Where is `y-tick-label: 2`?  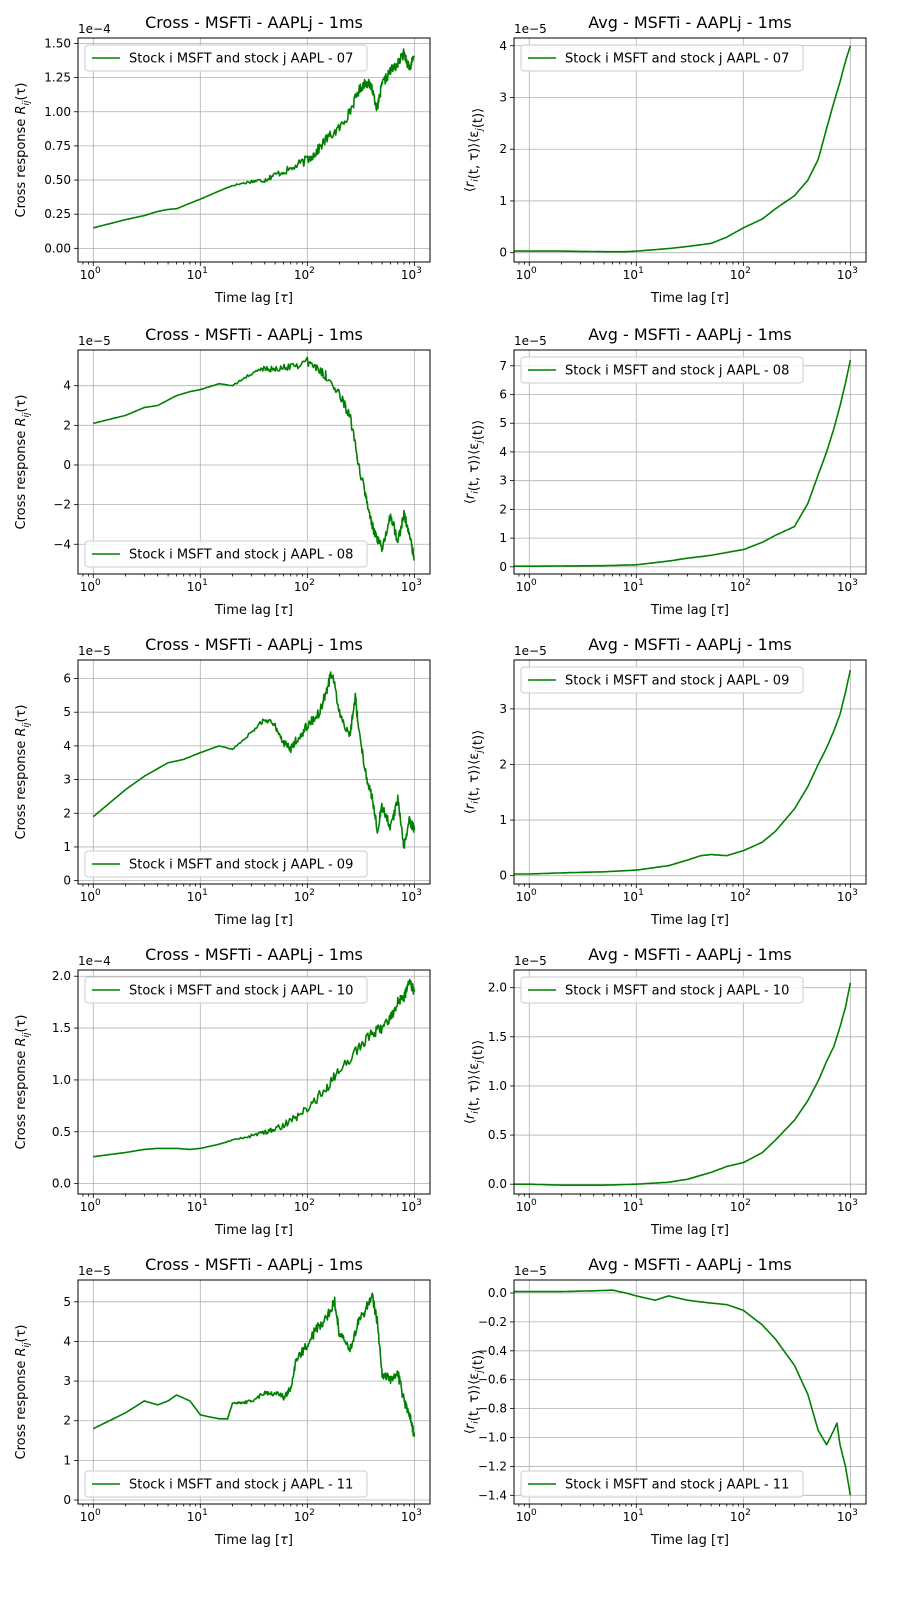
y-tick-label: 2 is located at coordinates (503, 764).